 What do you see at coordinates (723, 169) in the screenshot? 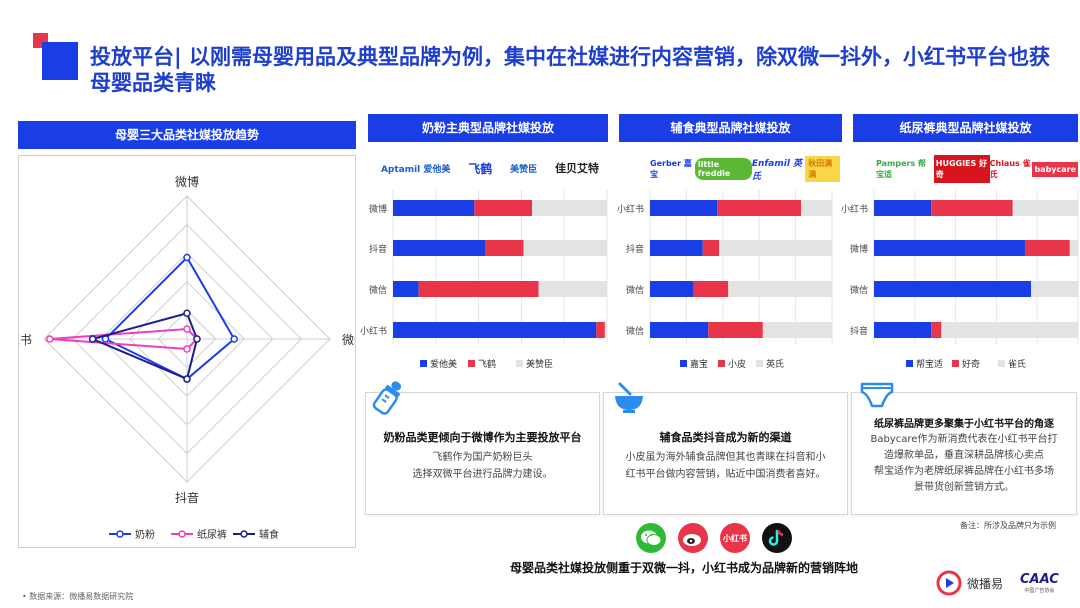
I see `brand-logo-littlefreddie: little freddie` at bounding box center [723, 169].